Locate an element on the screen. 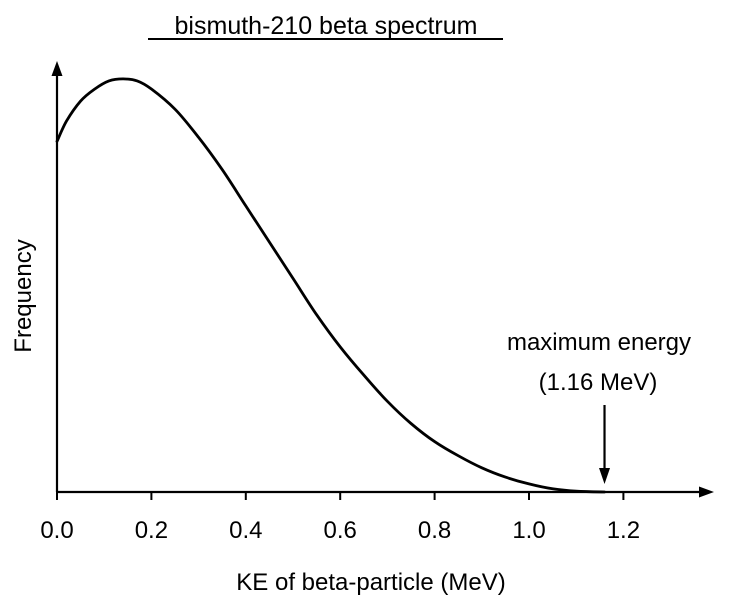  y-axis-label: Frequency is located at coordinates (23, 295).